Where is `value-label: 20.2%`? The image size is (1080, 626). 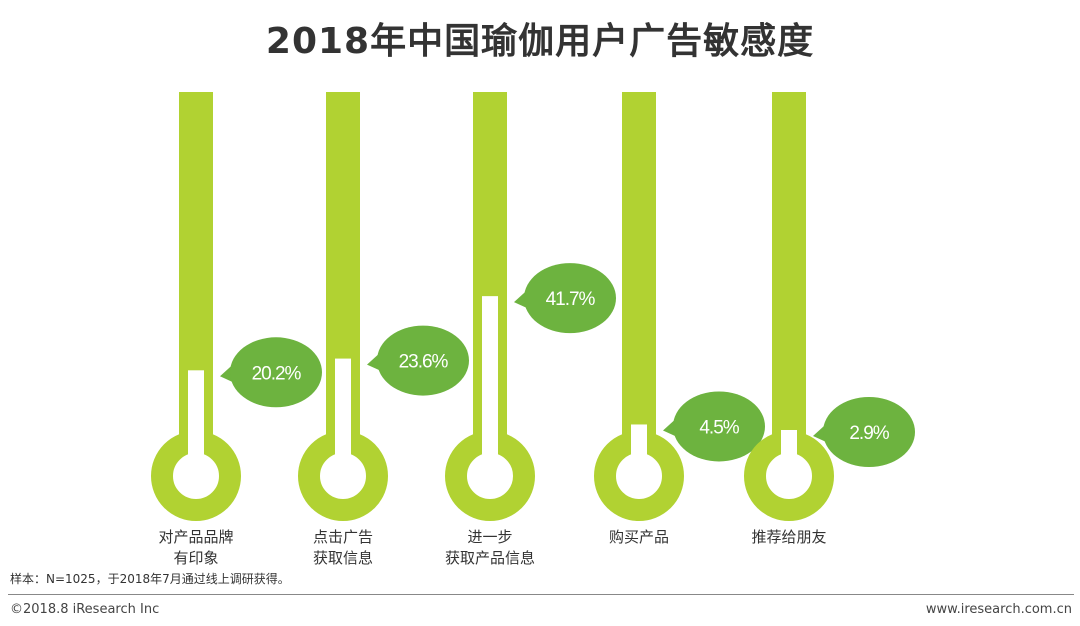
value-label: 20.2% is located at coordinates (277, 373).